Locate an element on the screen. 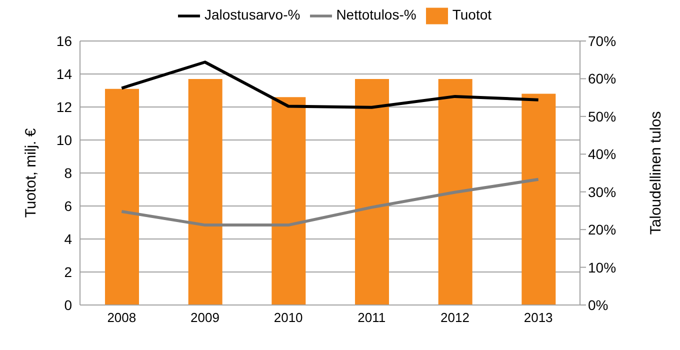  y-tick-label: 0 is located at coordinates (68, 304).